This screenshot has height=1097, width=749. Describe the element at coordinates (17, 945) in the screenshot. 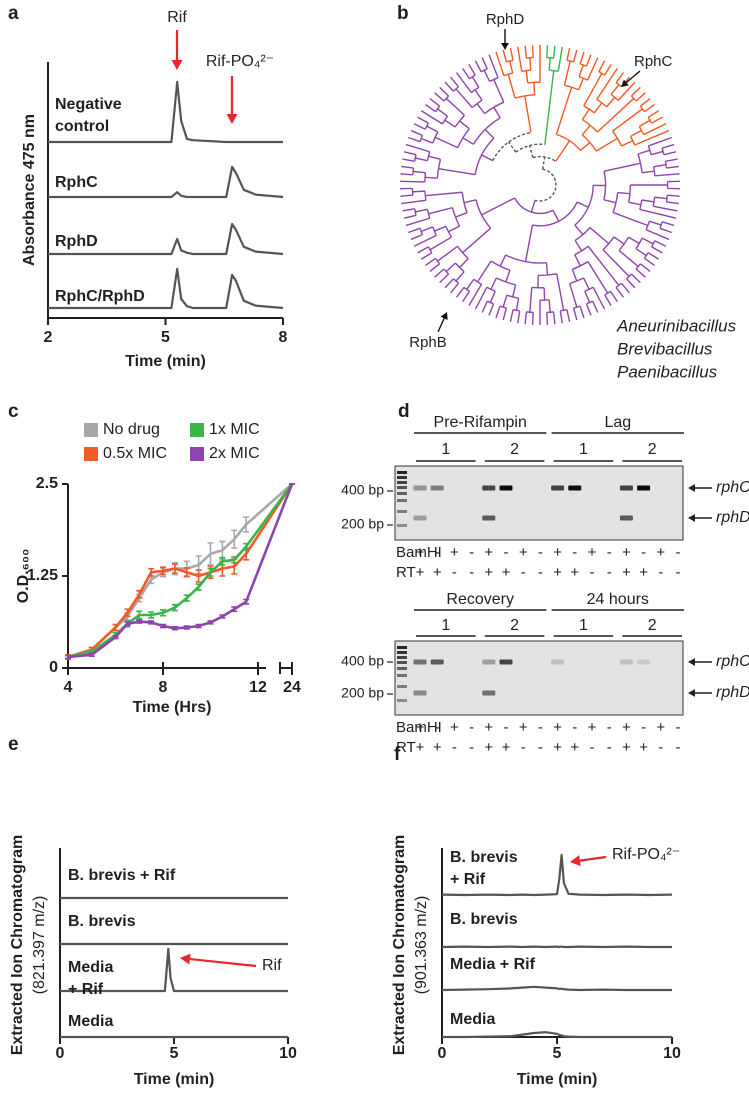

I see `y-axis-label: Extracted Ion Chromatogram` at that location.